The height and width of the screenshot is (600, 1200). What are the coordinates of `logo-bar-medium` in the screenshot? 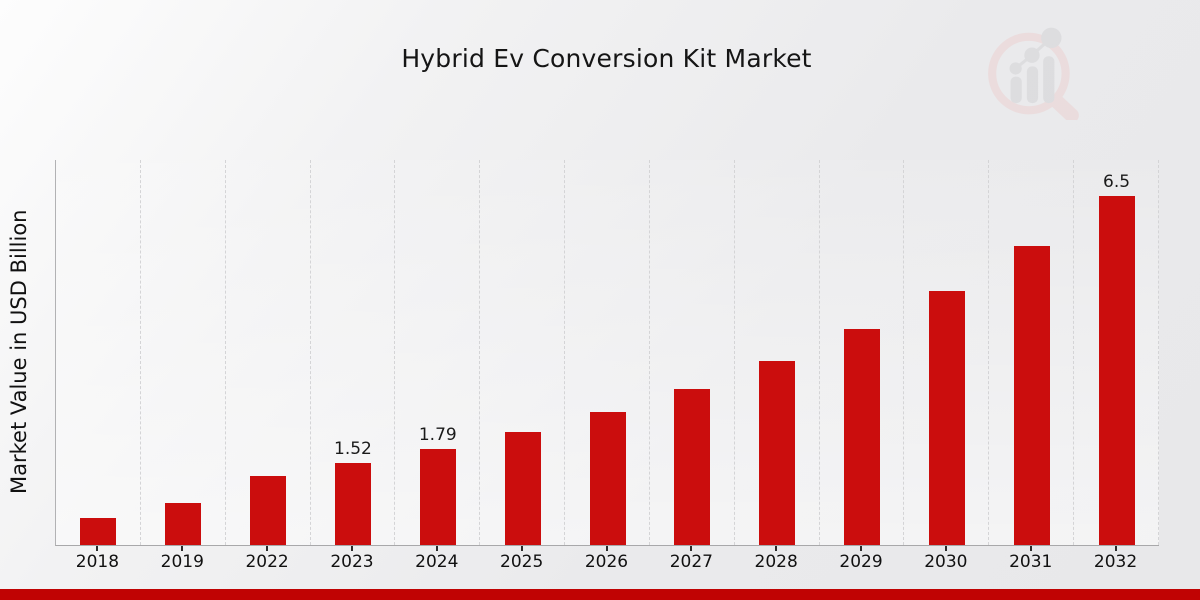 It's located at (1032, 85).